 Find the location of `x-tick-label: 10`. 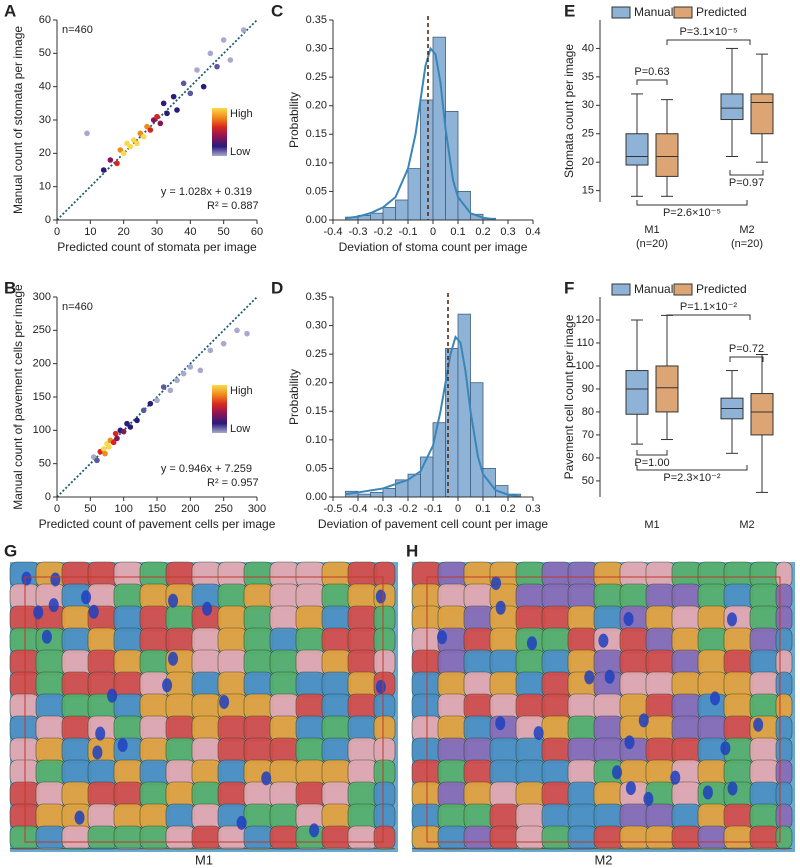

x-tick-label: 10 is located at coordinates (90, 232).